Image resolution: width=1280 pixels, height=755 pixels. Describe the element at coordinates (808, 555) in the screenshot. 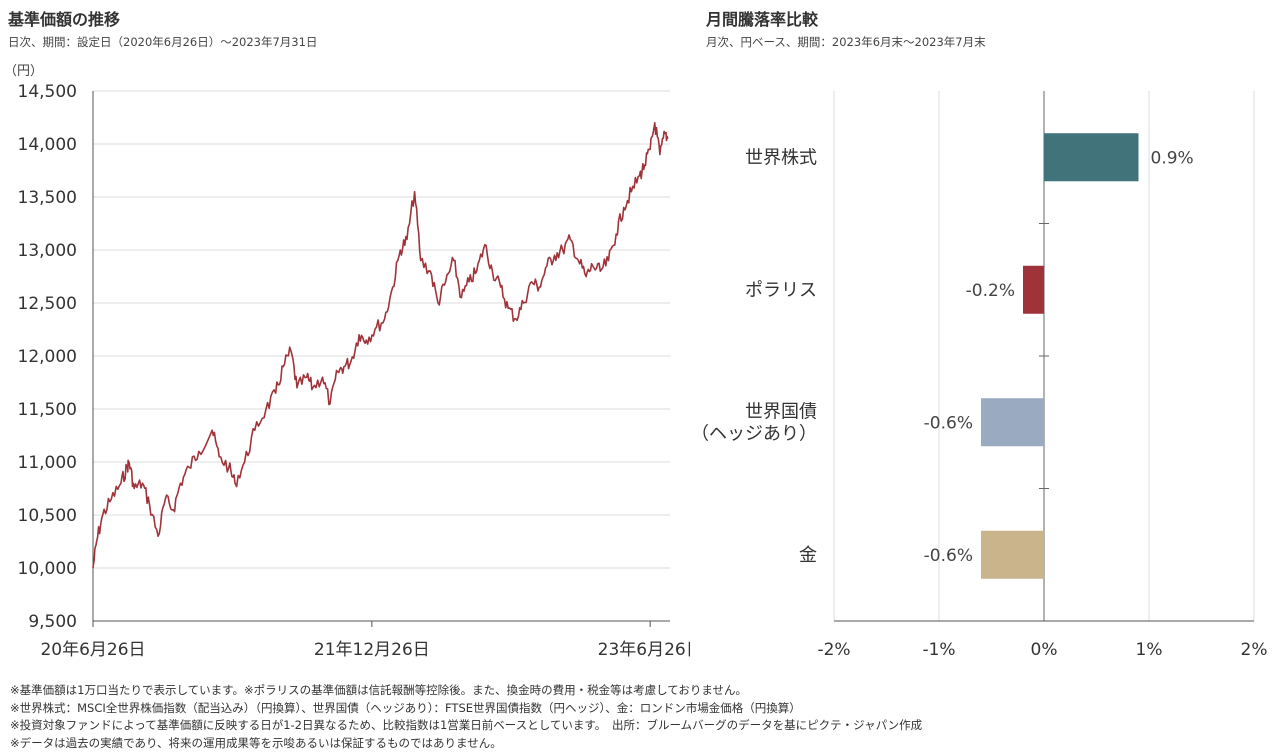

I see `category-label: 金` at that location.